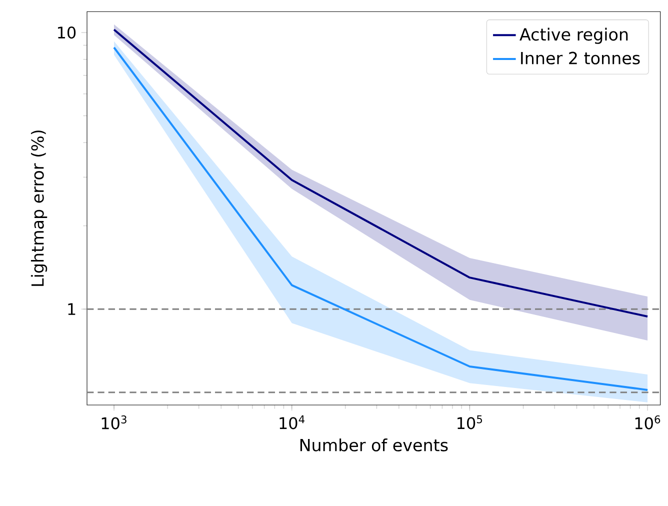  What do you see at coordinates (374, 445) in the screenshot?
I see `x-axis-title: Number of events` at bounding box center [374, 445].